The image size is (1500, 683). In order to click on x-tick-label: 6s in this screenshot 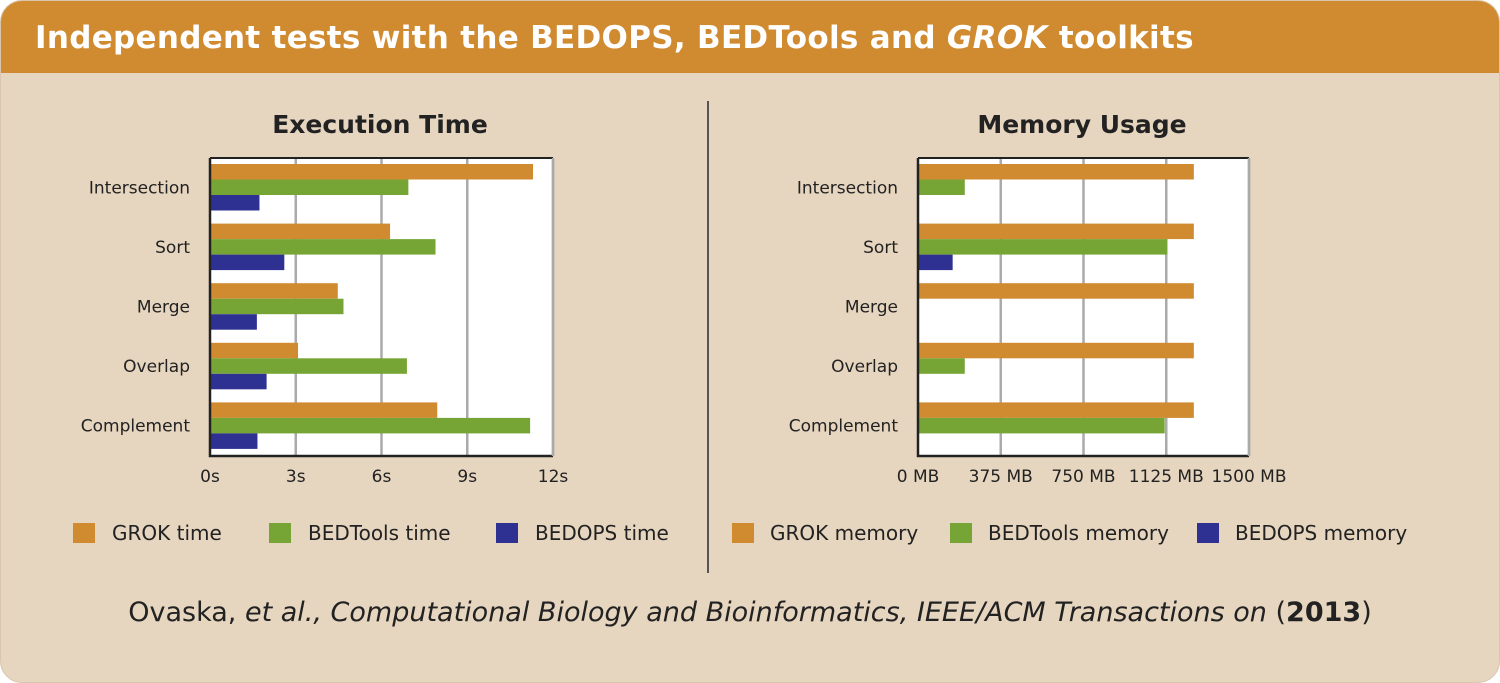, I will do `click(382, 477)`.